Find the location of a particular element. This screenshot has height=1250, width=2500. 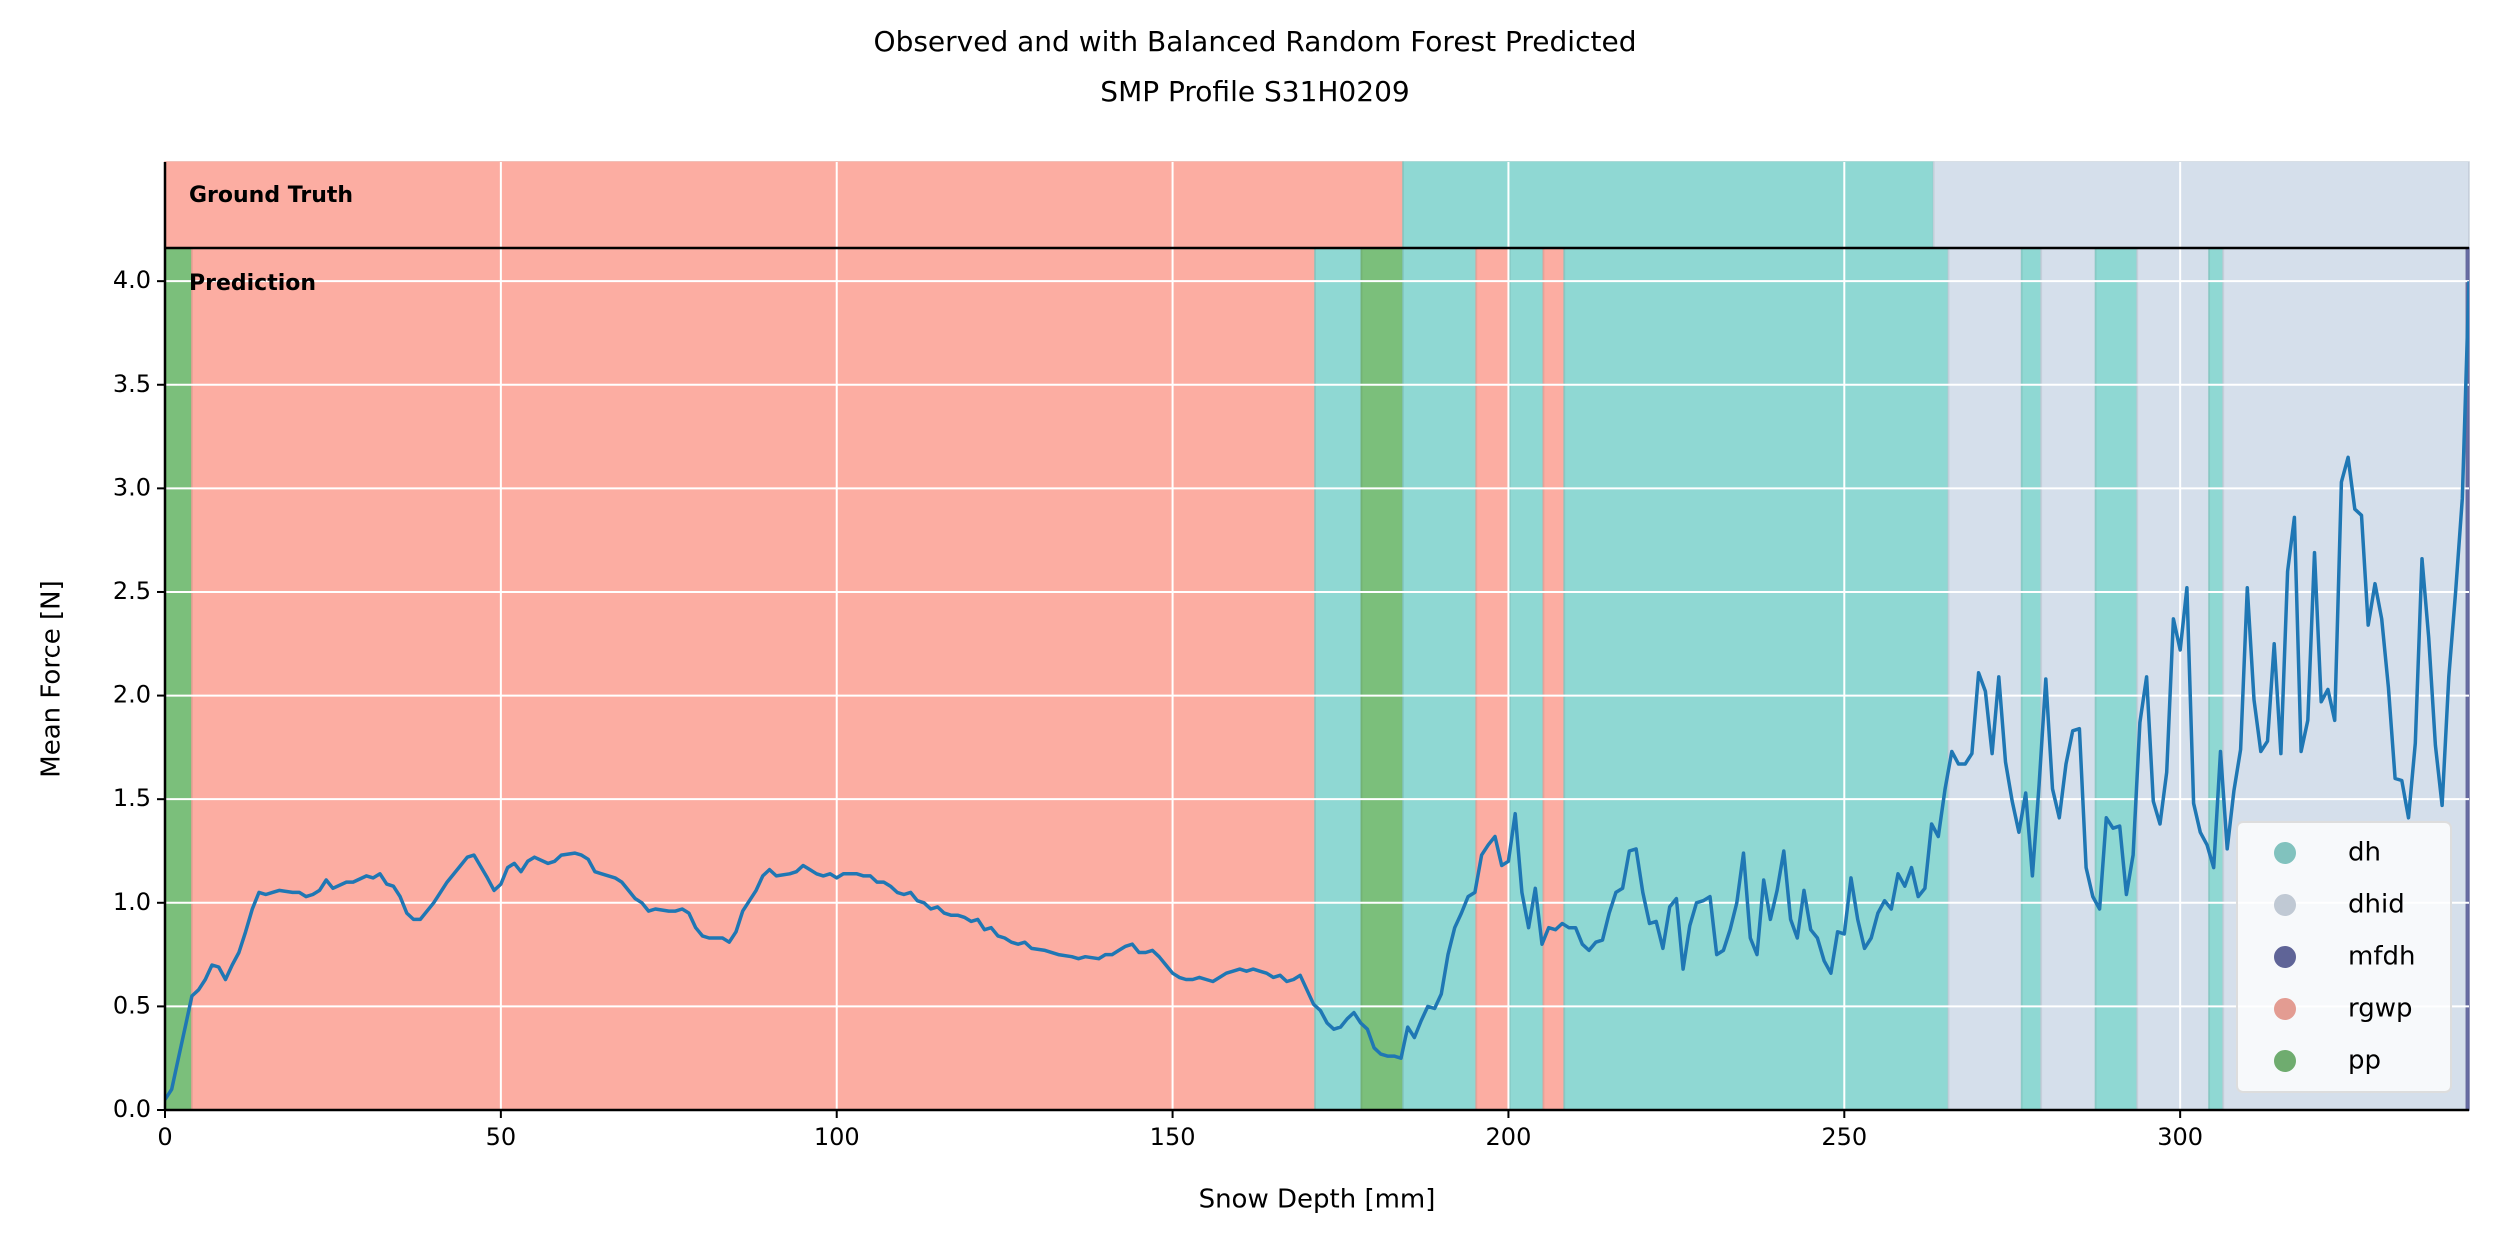

y-tick-label: 1.5 is located at coordinates (132, 798).